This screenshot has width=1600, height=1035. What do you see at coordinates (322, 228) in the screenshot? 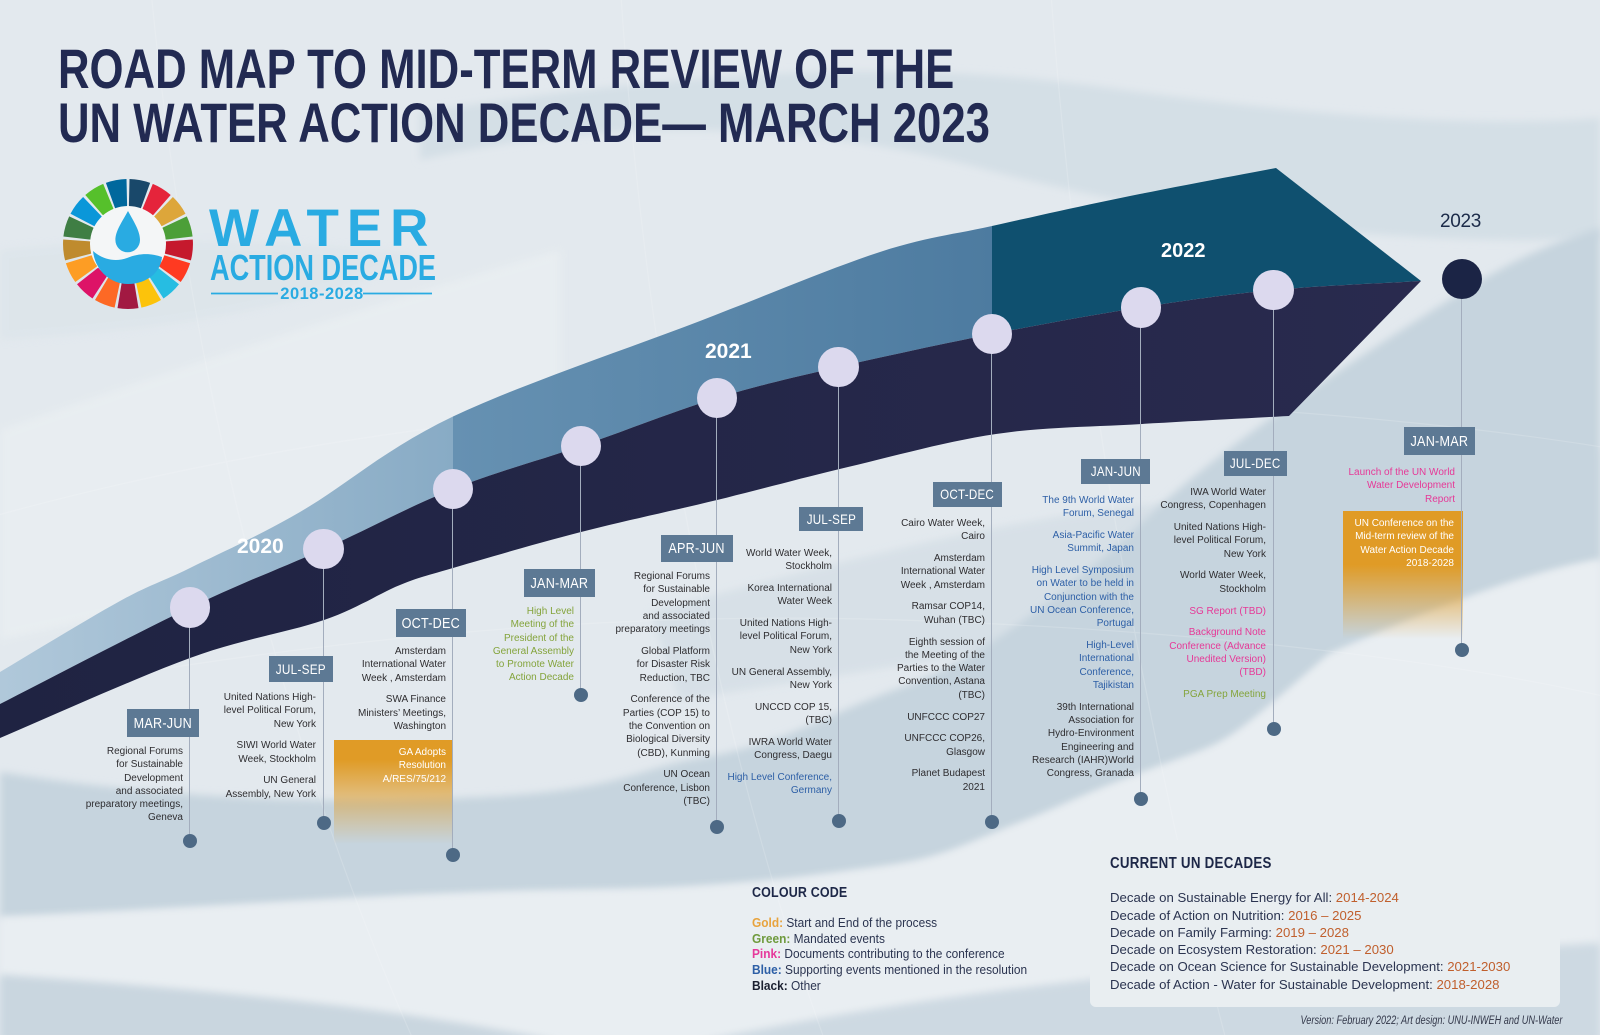
I see `svg-text: WATER` at bounding box center [322, 228].